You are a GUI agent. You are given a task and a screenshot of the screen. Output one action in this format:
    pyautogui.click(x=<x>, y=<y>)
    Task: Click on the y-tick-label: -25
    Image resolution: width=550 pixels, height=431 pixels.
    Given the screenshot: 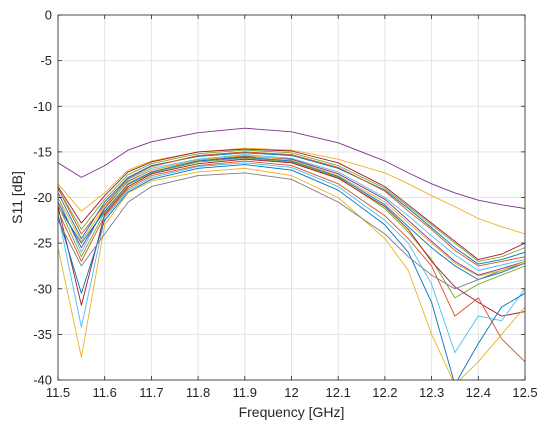 What is the action you would take?
    pyautogui.click(x=42, y=243)
    